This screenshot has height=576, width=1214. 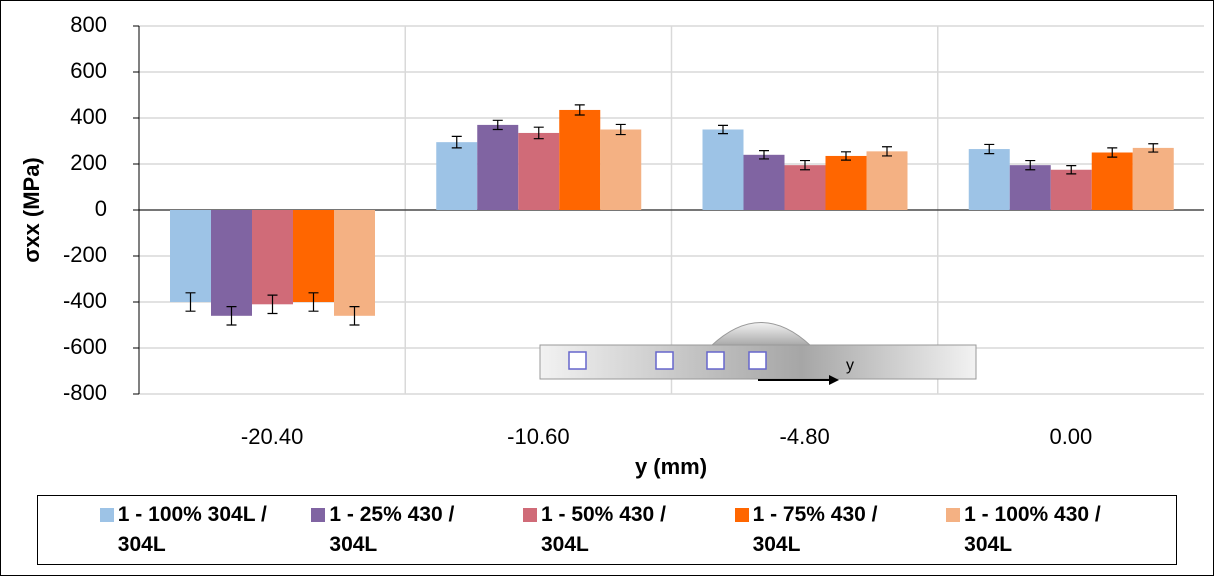 I want to click on x-axis-label: y (mm), so click(x=671, y=466).